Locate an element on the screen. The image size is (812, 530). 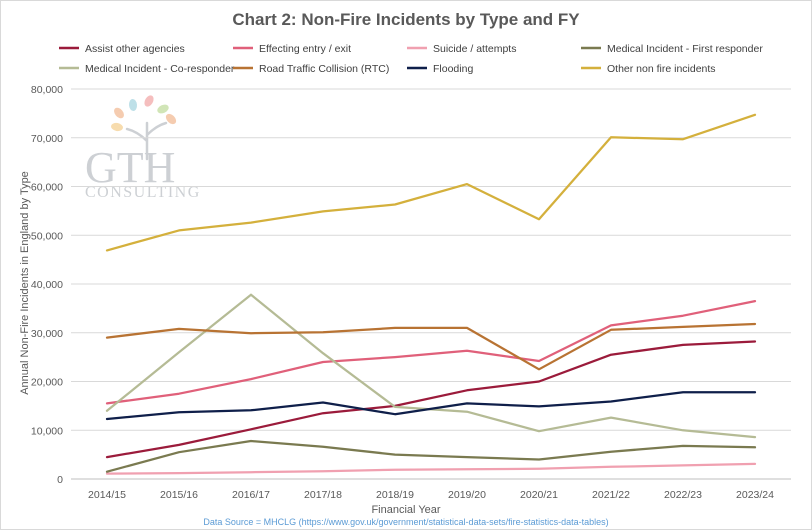
y-tick-label: 80,000 is located at coordinates (47, 90).